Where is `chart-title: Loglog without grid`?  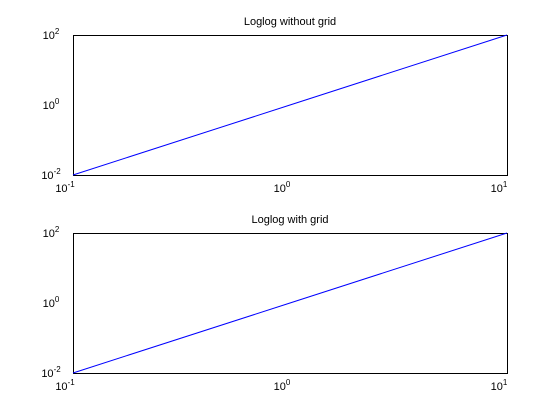
chart-title: Loglog without grid is located at coordinates (290, 22).